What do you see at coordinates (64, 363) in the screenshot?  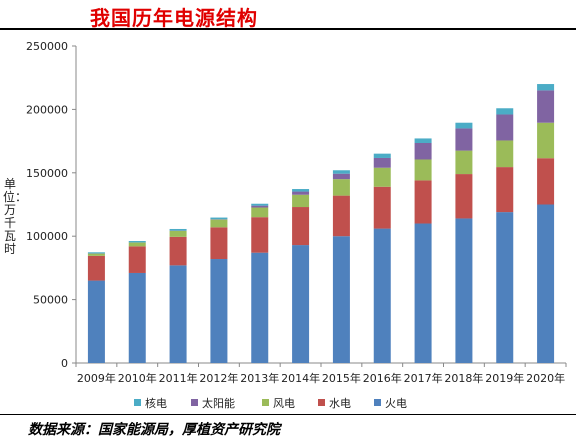 I see `y-tick-label: 0` at bounding box center [64, 363].